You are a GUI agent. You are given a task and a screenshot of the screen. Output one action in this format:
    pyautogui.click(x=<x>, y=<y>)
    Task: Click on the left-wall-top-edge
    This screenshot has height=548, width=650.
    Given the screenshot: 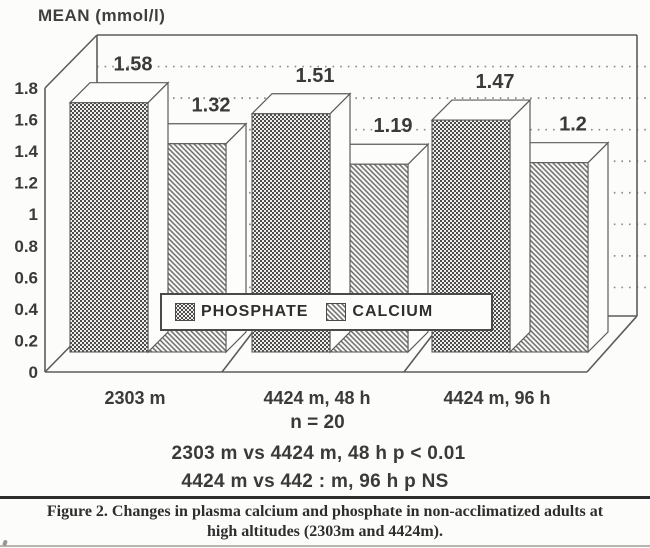 What is the action you would take?
    pyautogui.click(x=71, y=61)
    